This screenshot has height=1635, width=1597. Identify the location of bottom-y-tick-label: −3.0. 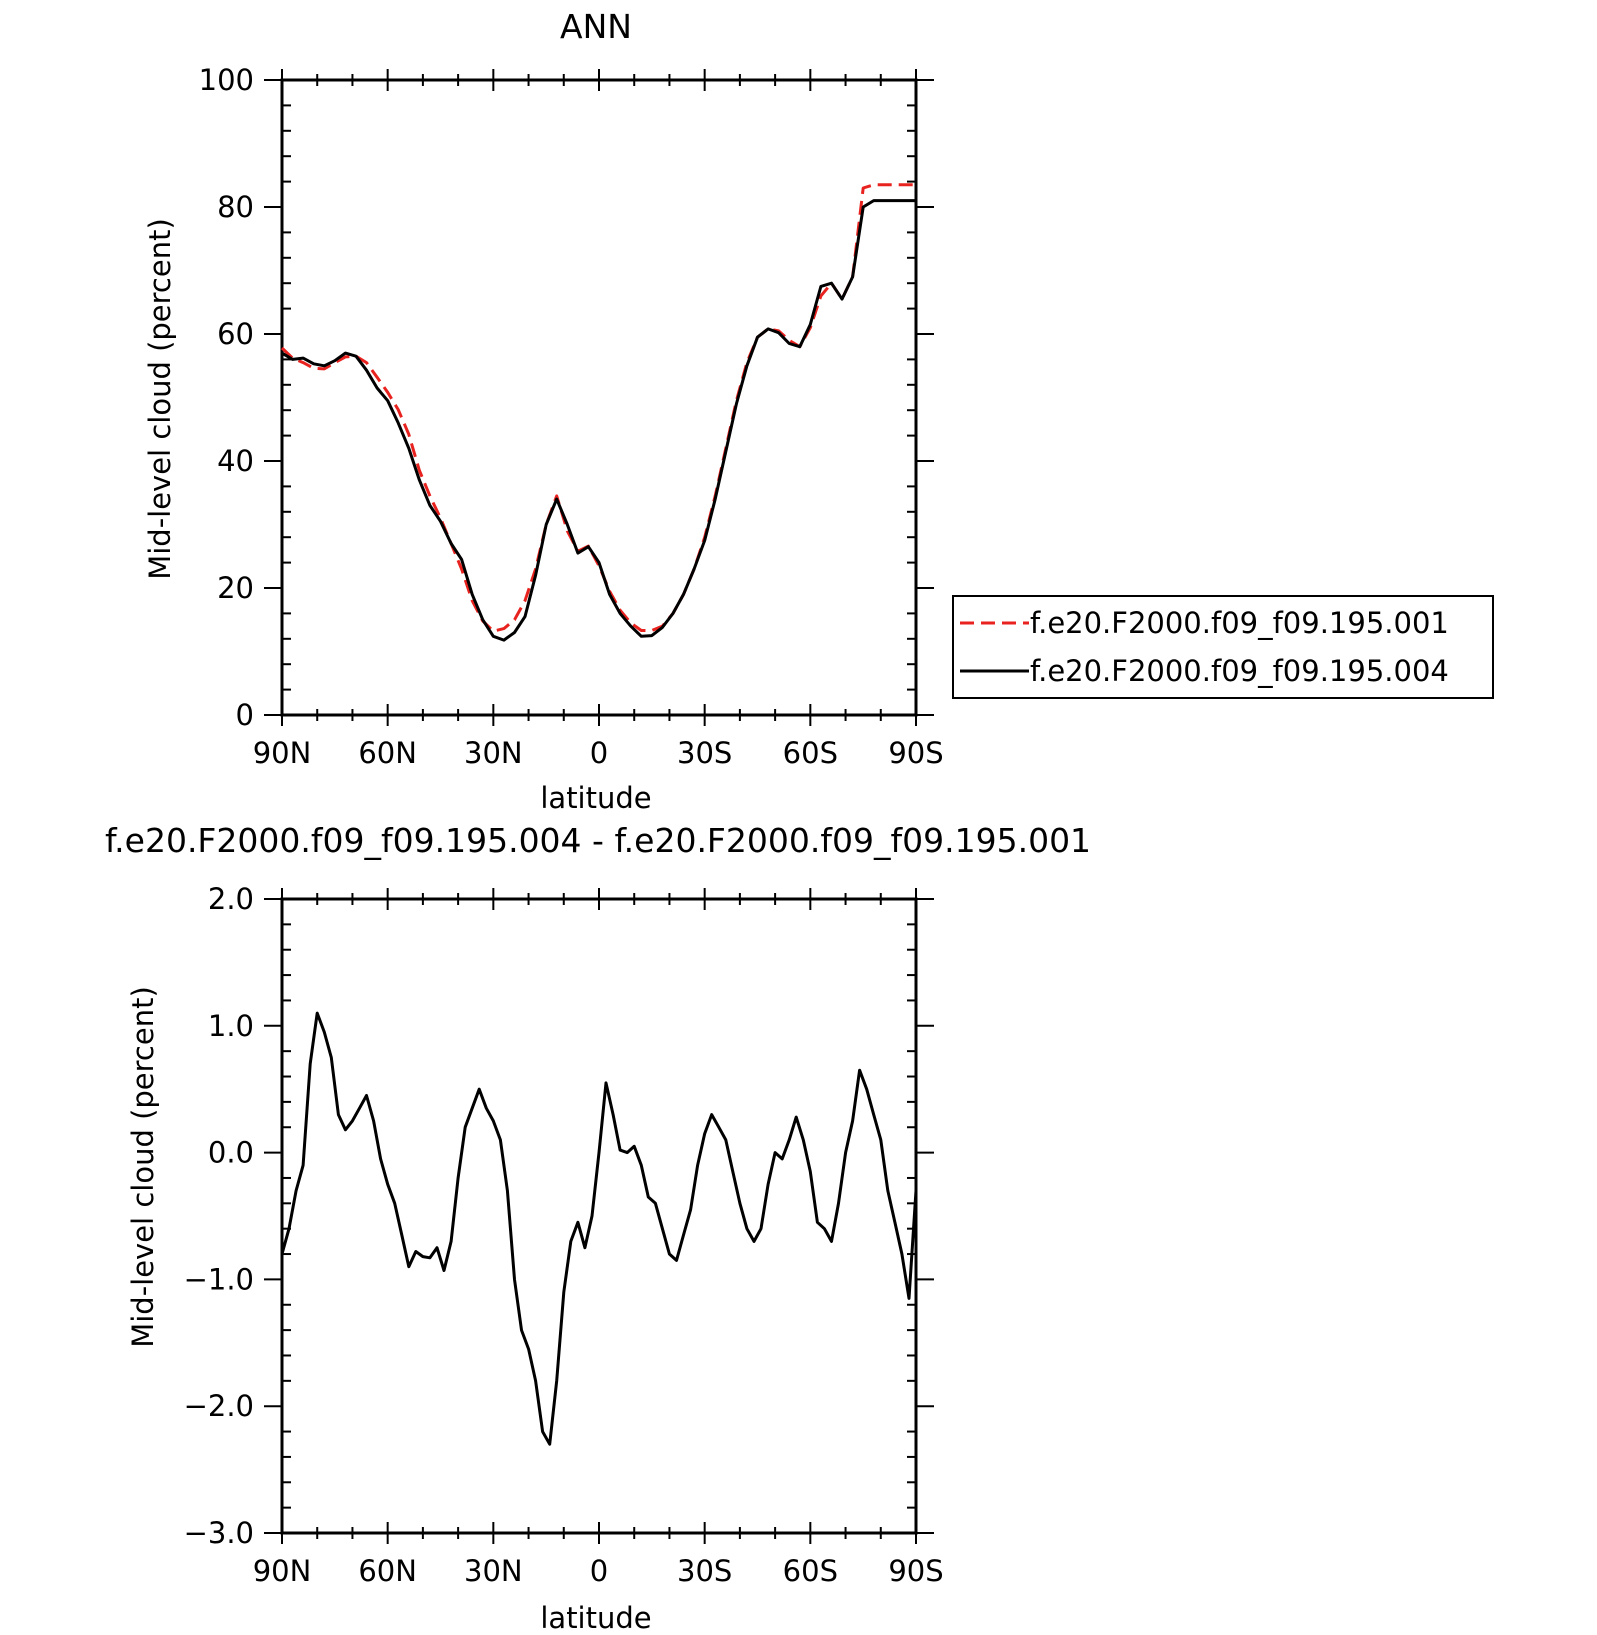
(219, 1533).